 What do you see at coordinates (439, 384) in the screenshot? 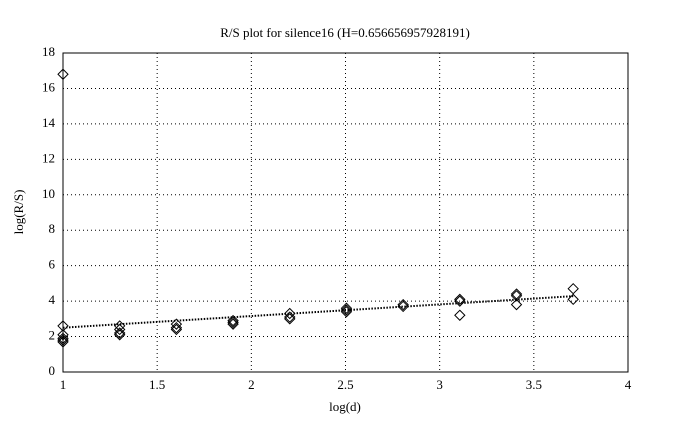
I see `x-tick-label: 3` at bounding box center [439, 384].